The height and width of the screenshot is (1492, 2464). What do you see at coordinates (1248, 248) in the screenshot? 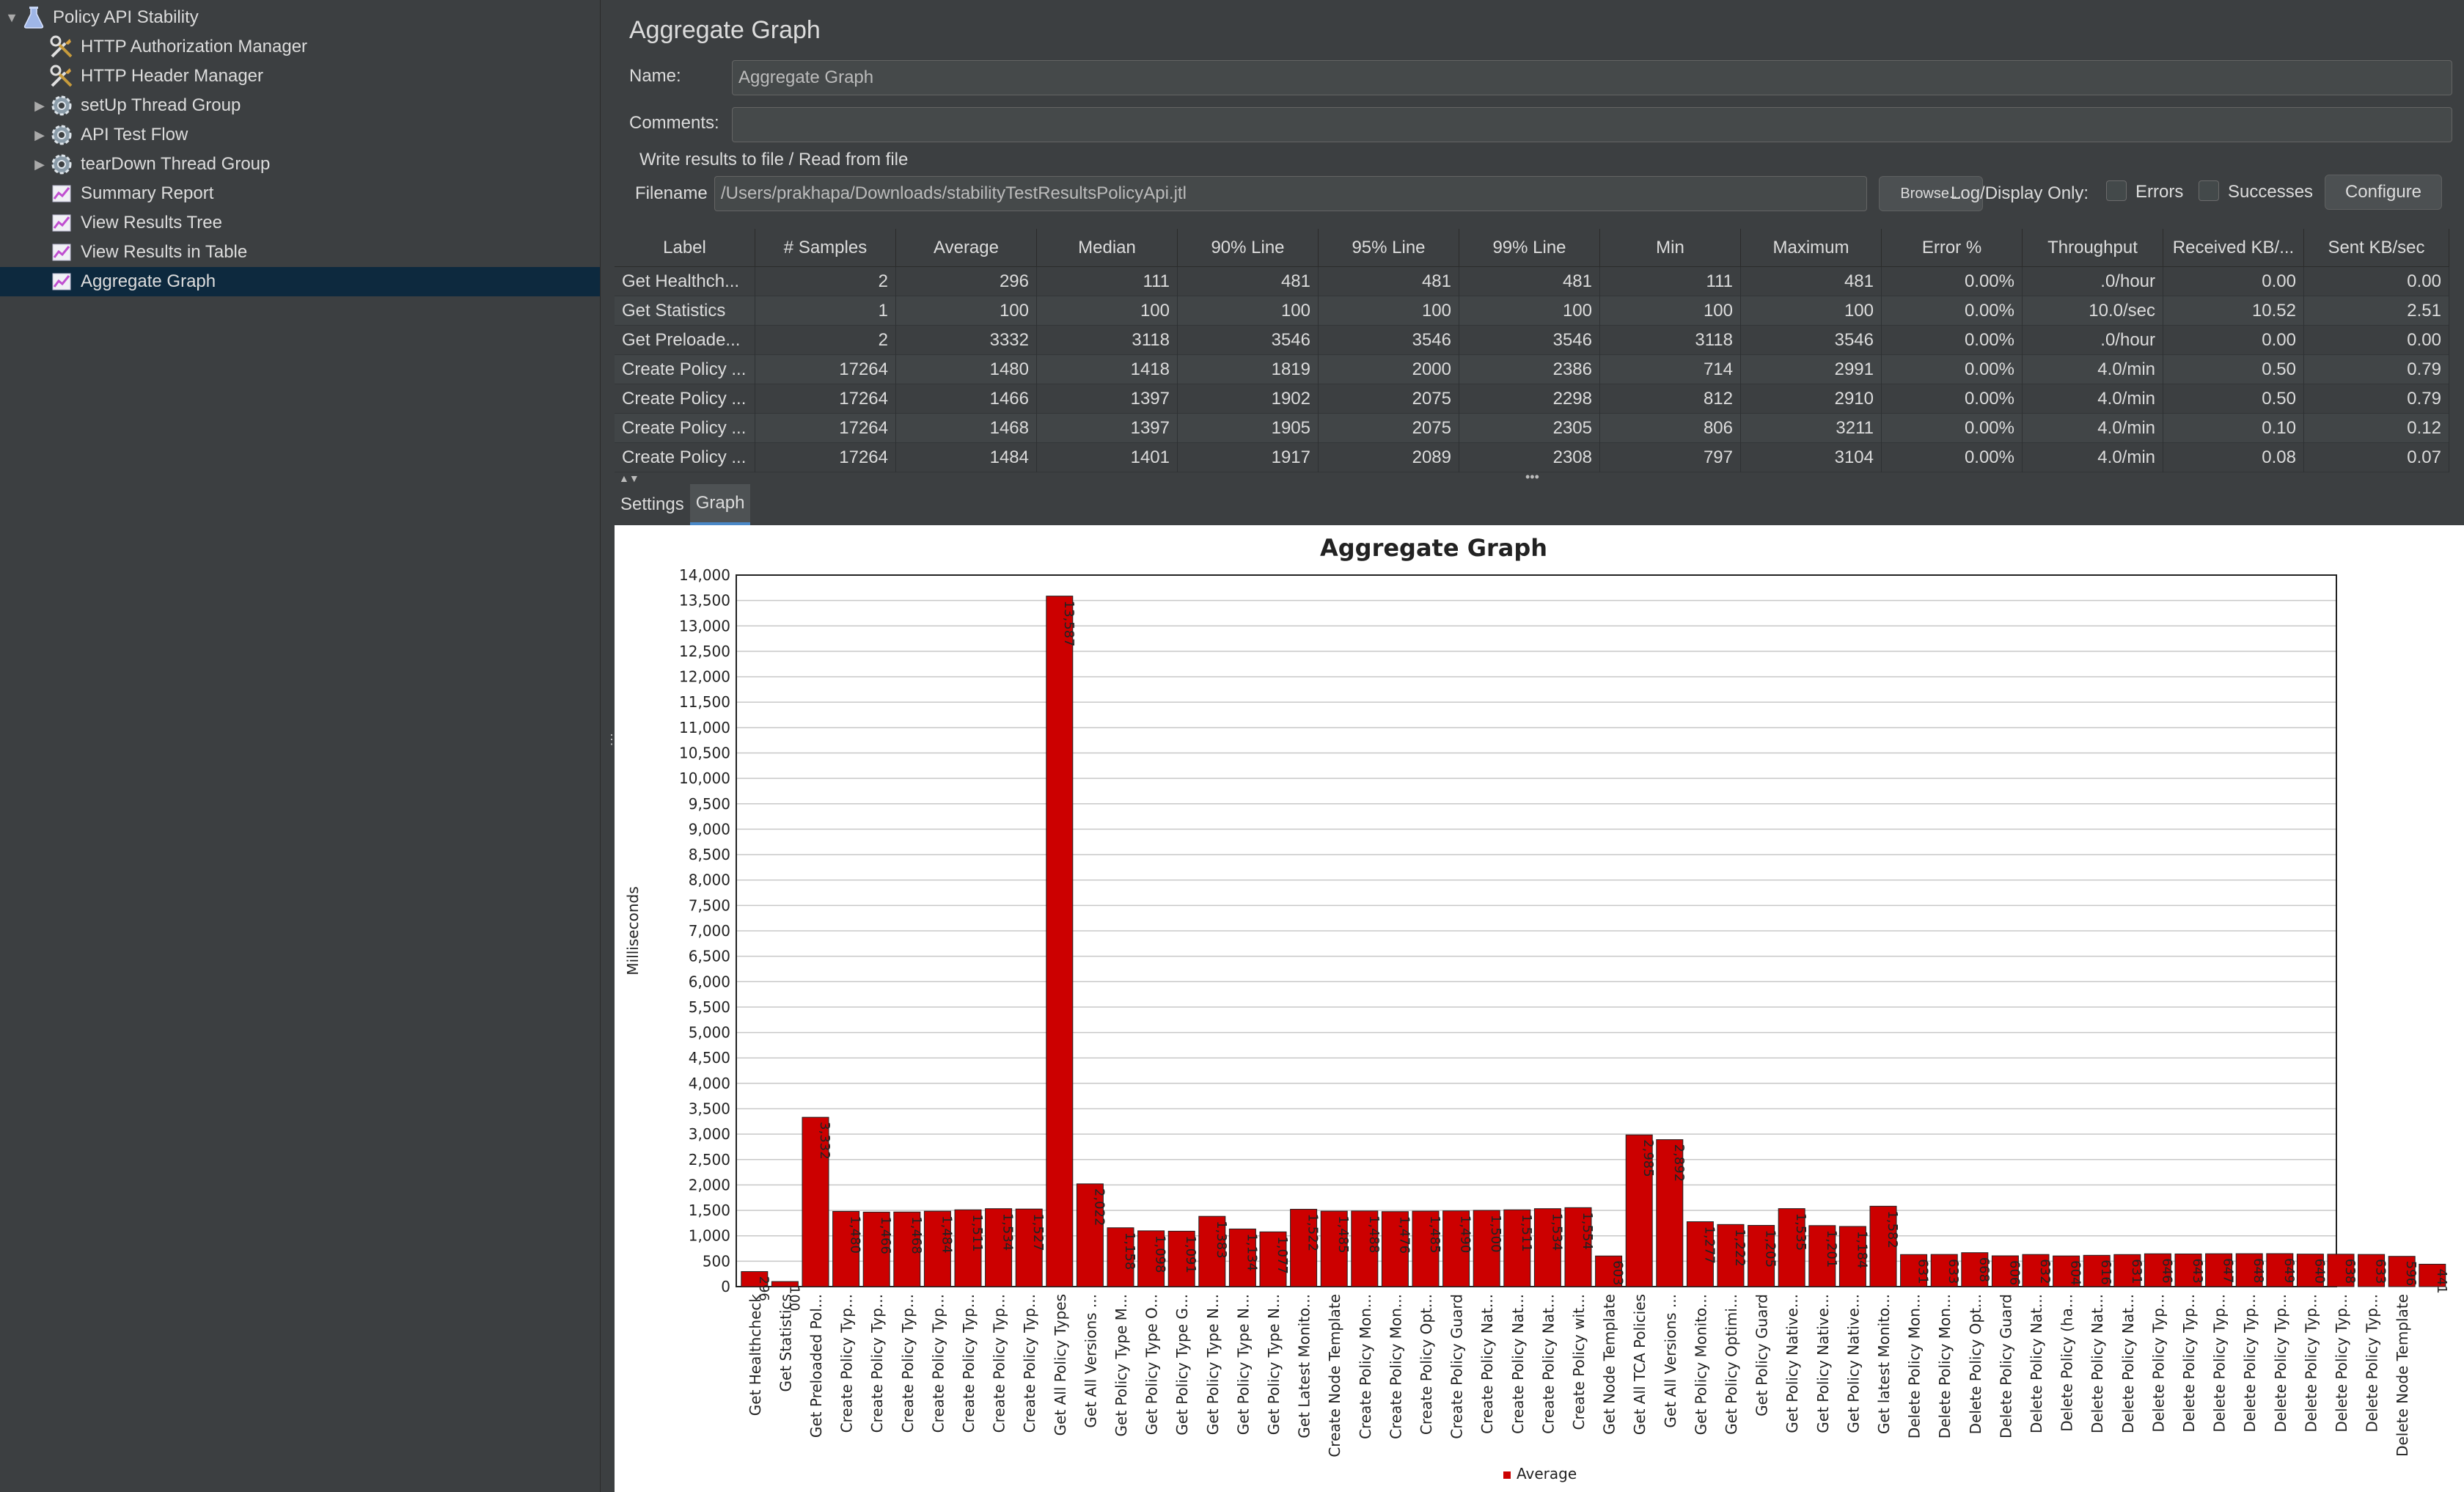
I see `column-header: 90% Line` at bounding box center [1248, 248].